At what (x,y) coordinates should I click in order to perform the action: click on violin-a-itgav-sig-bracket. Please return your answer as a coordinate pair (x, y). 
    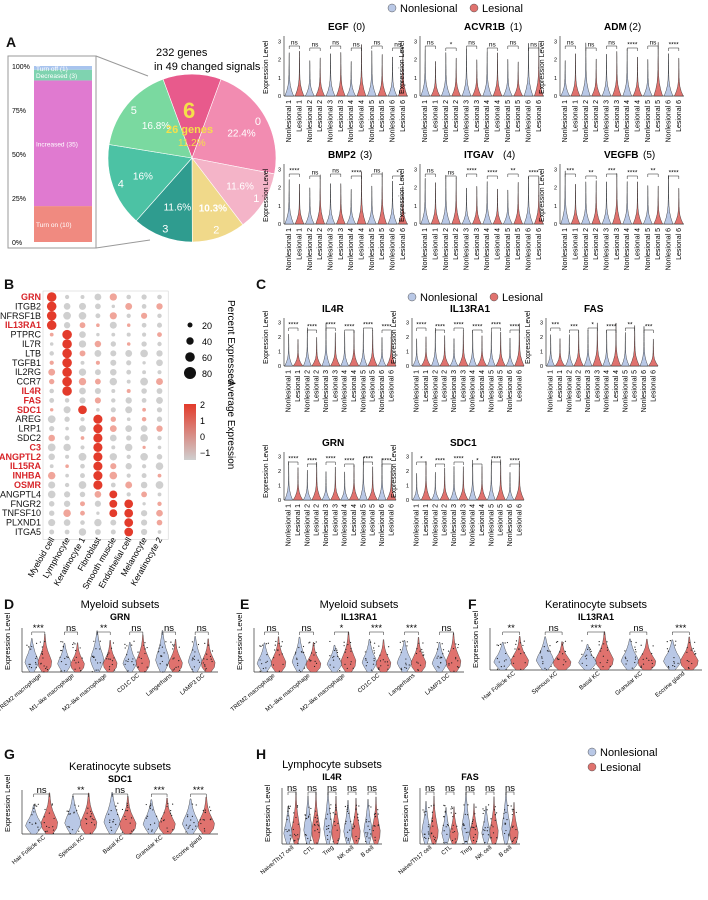
    Looking at the image, I should click on (513, 175).